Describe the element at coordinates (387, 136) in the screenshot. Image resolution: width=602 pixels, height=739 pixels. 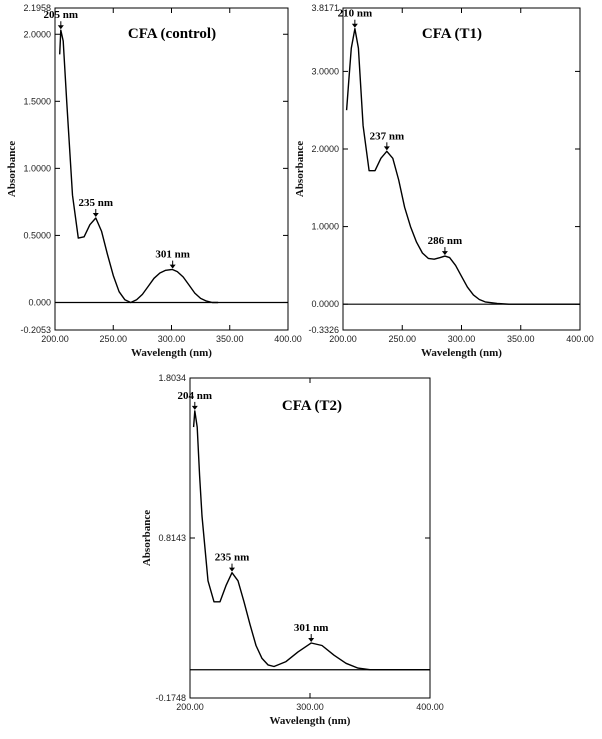
I see `peak-label: 237 nm` at that location.